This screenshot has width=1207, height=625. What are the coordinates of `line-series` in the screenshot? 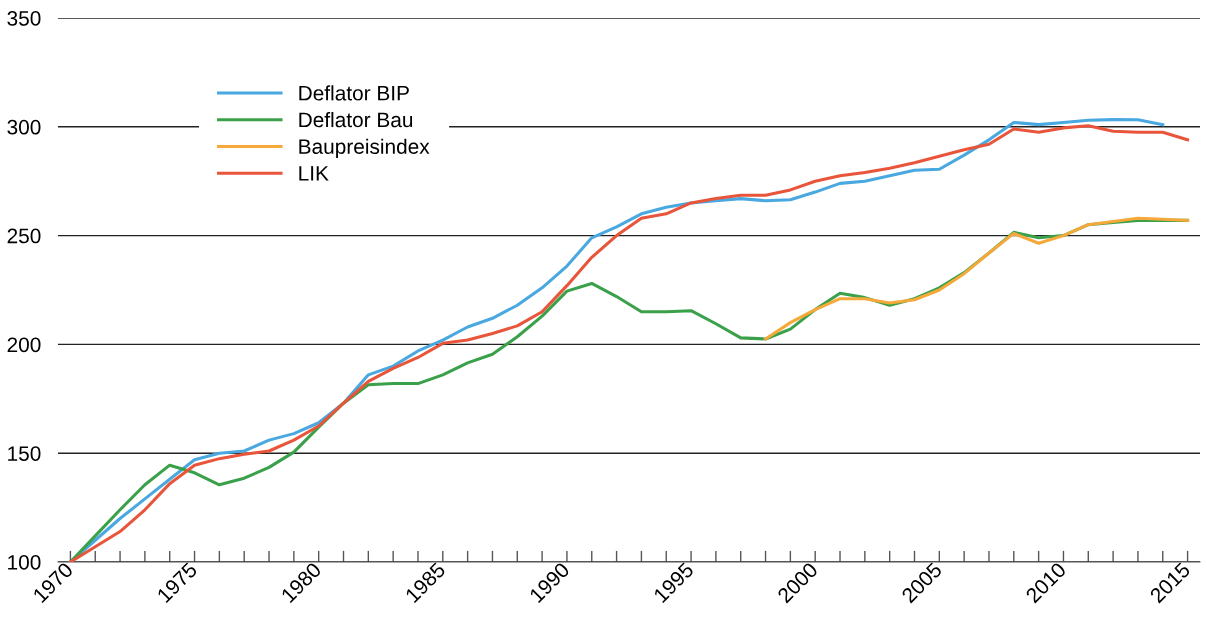 It's located at (977, 278).